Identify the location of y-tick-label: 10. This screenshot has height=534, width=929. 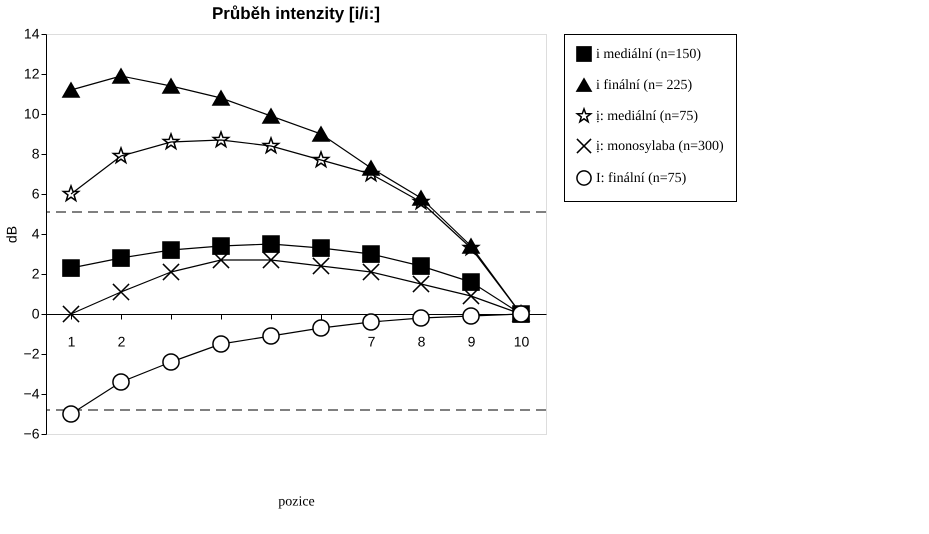
(32, 114).